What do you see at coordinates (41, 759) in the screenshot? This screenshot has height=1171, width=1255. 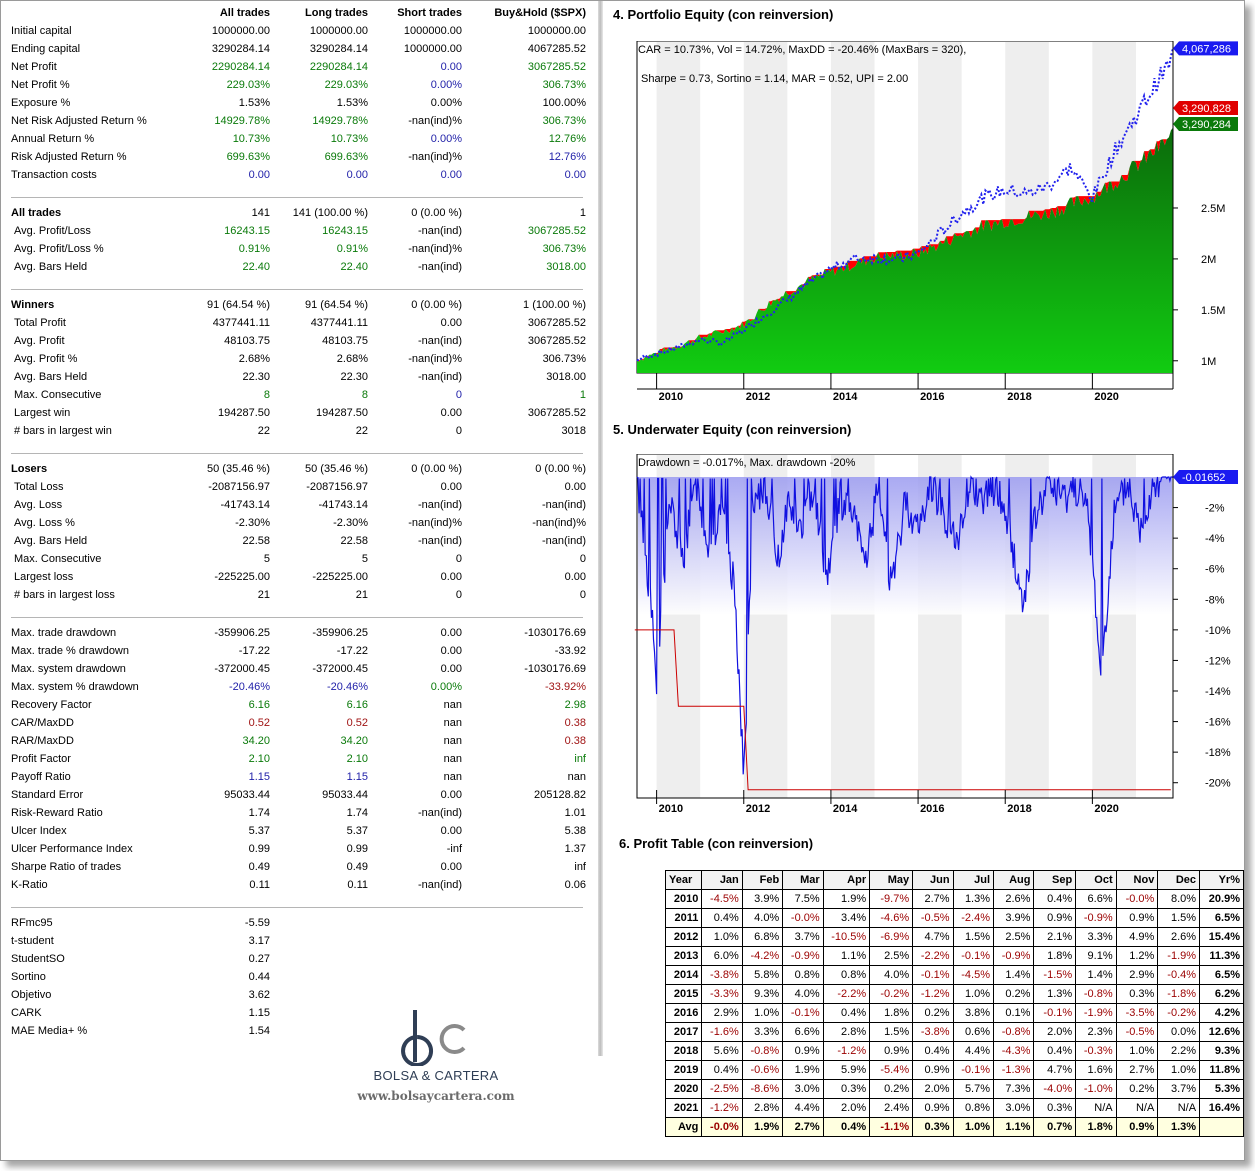 I see `stats-row-label: Profit Factor` at bounding box center [41, 759].